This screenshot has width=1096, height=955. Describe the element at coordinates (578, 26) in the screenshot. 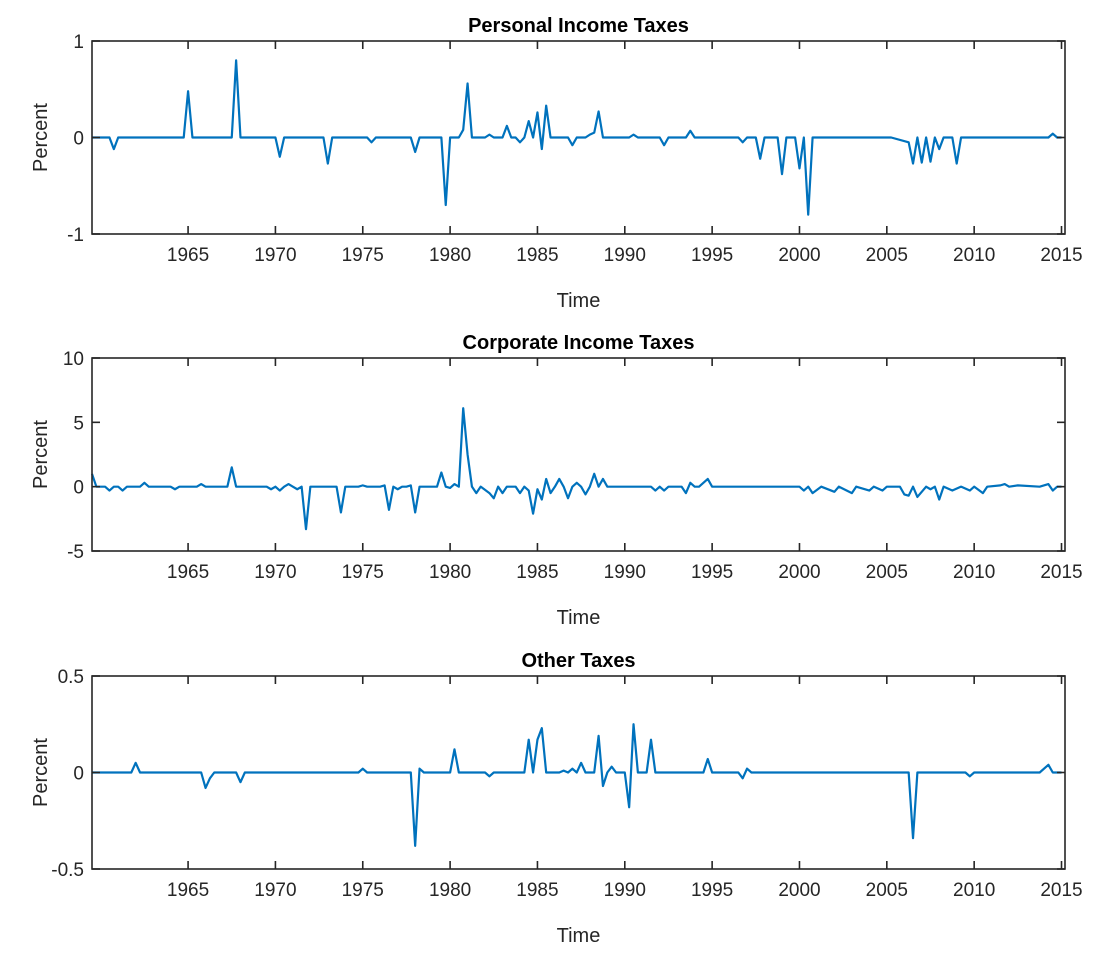

I see `subplot-title: Personal Income Taxes` at that location.